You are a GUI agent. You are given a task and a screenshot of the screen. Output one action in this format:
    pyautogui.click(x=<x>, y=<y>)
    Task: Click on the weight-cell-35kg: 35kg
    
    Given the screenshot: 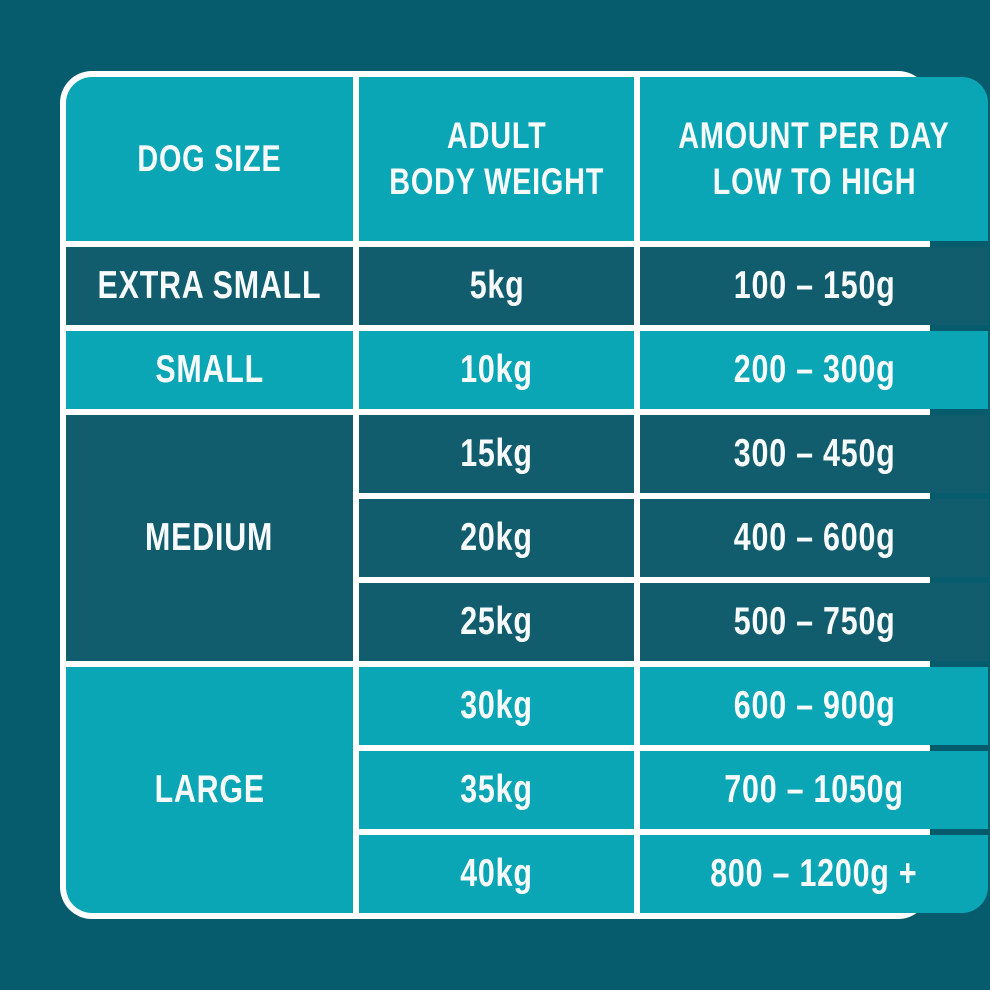 What is the action you would take?
    pyautogui.click(x=496, y=790)
    